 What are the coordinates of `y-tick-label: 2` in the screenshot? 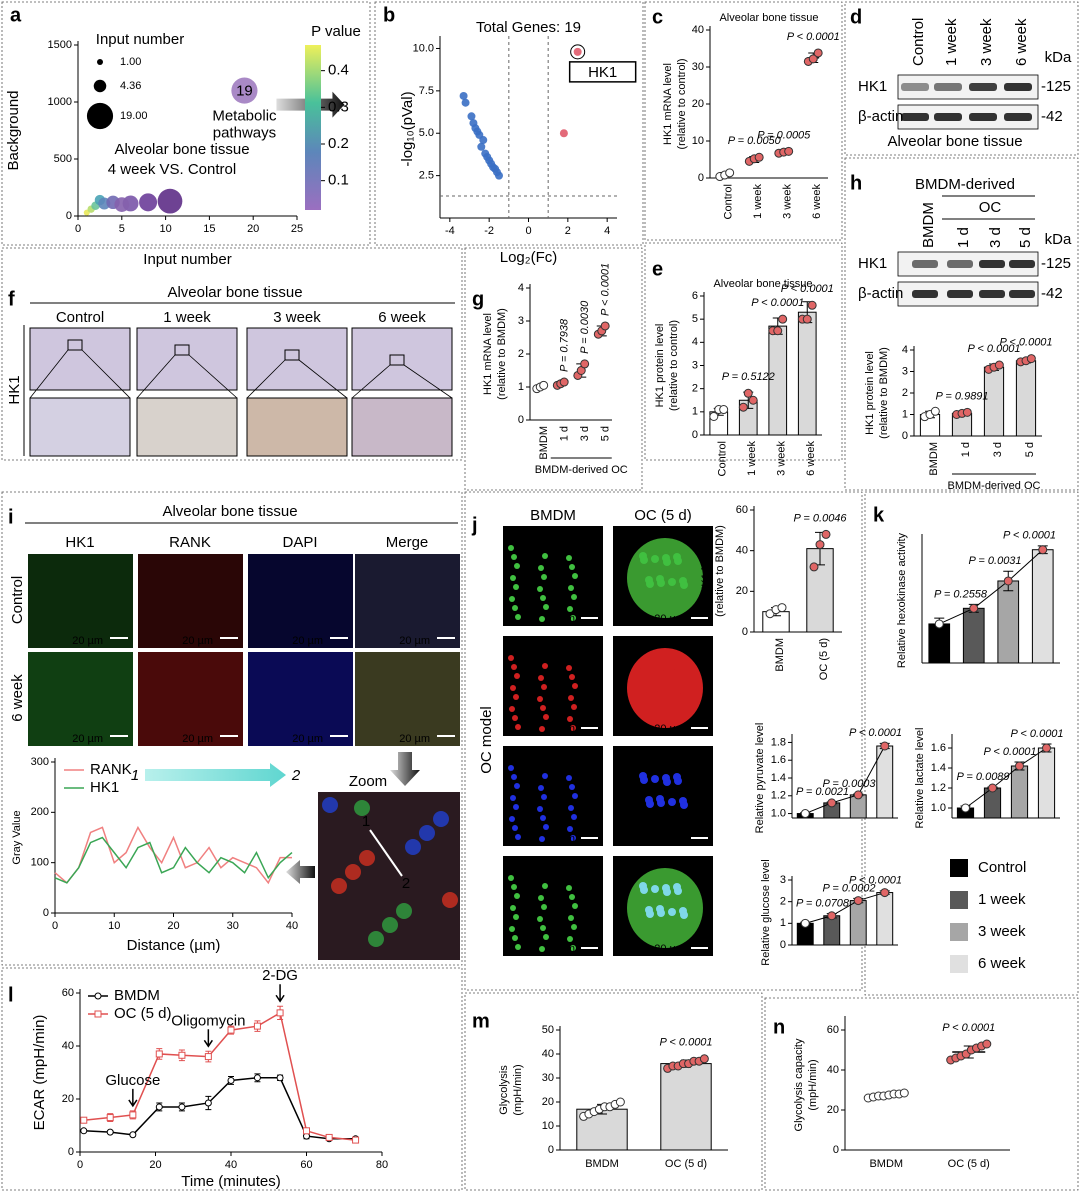 It's located at (695, 389).